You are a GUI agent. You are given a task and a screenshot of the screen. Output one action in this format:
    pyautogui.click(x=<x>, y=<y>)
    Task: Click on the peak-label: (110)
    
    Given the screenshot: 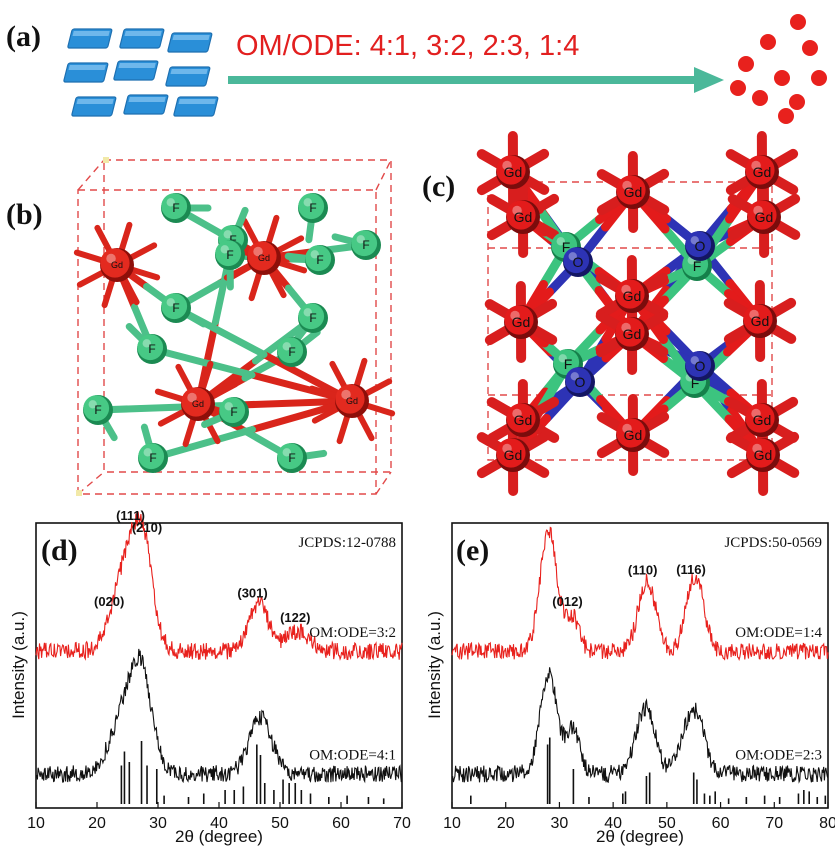 What is the action you would take?
    pyautogui.click(x=643, y=569)
    